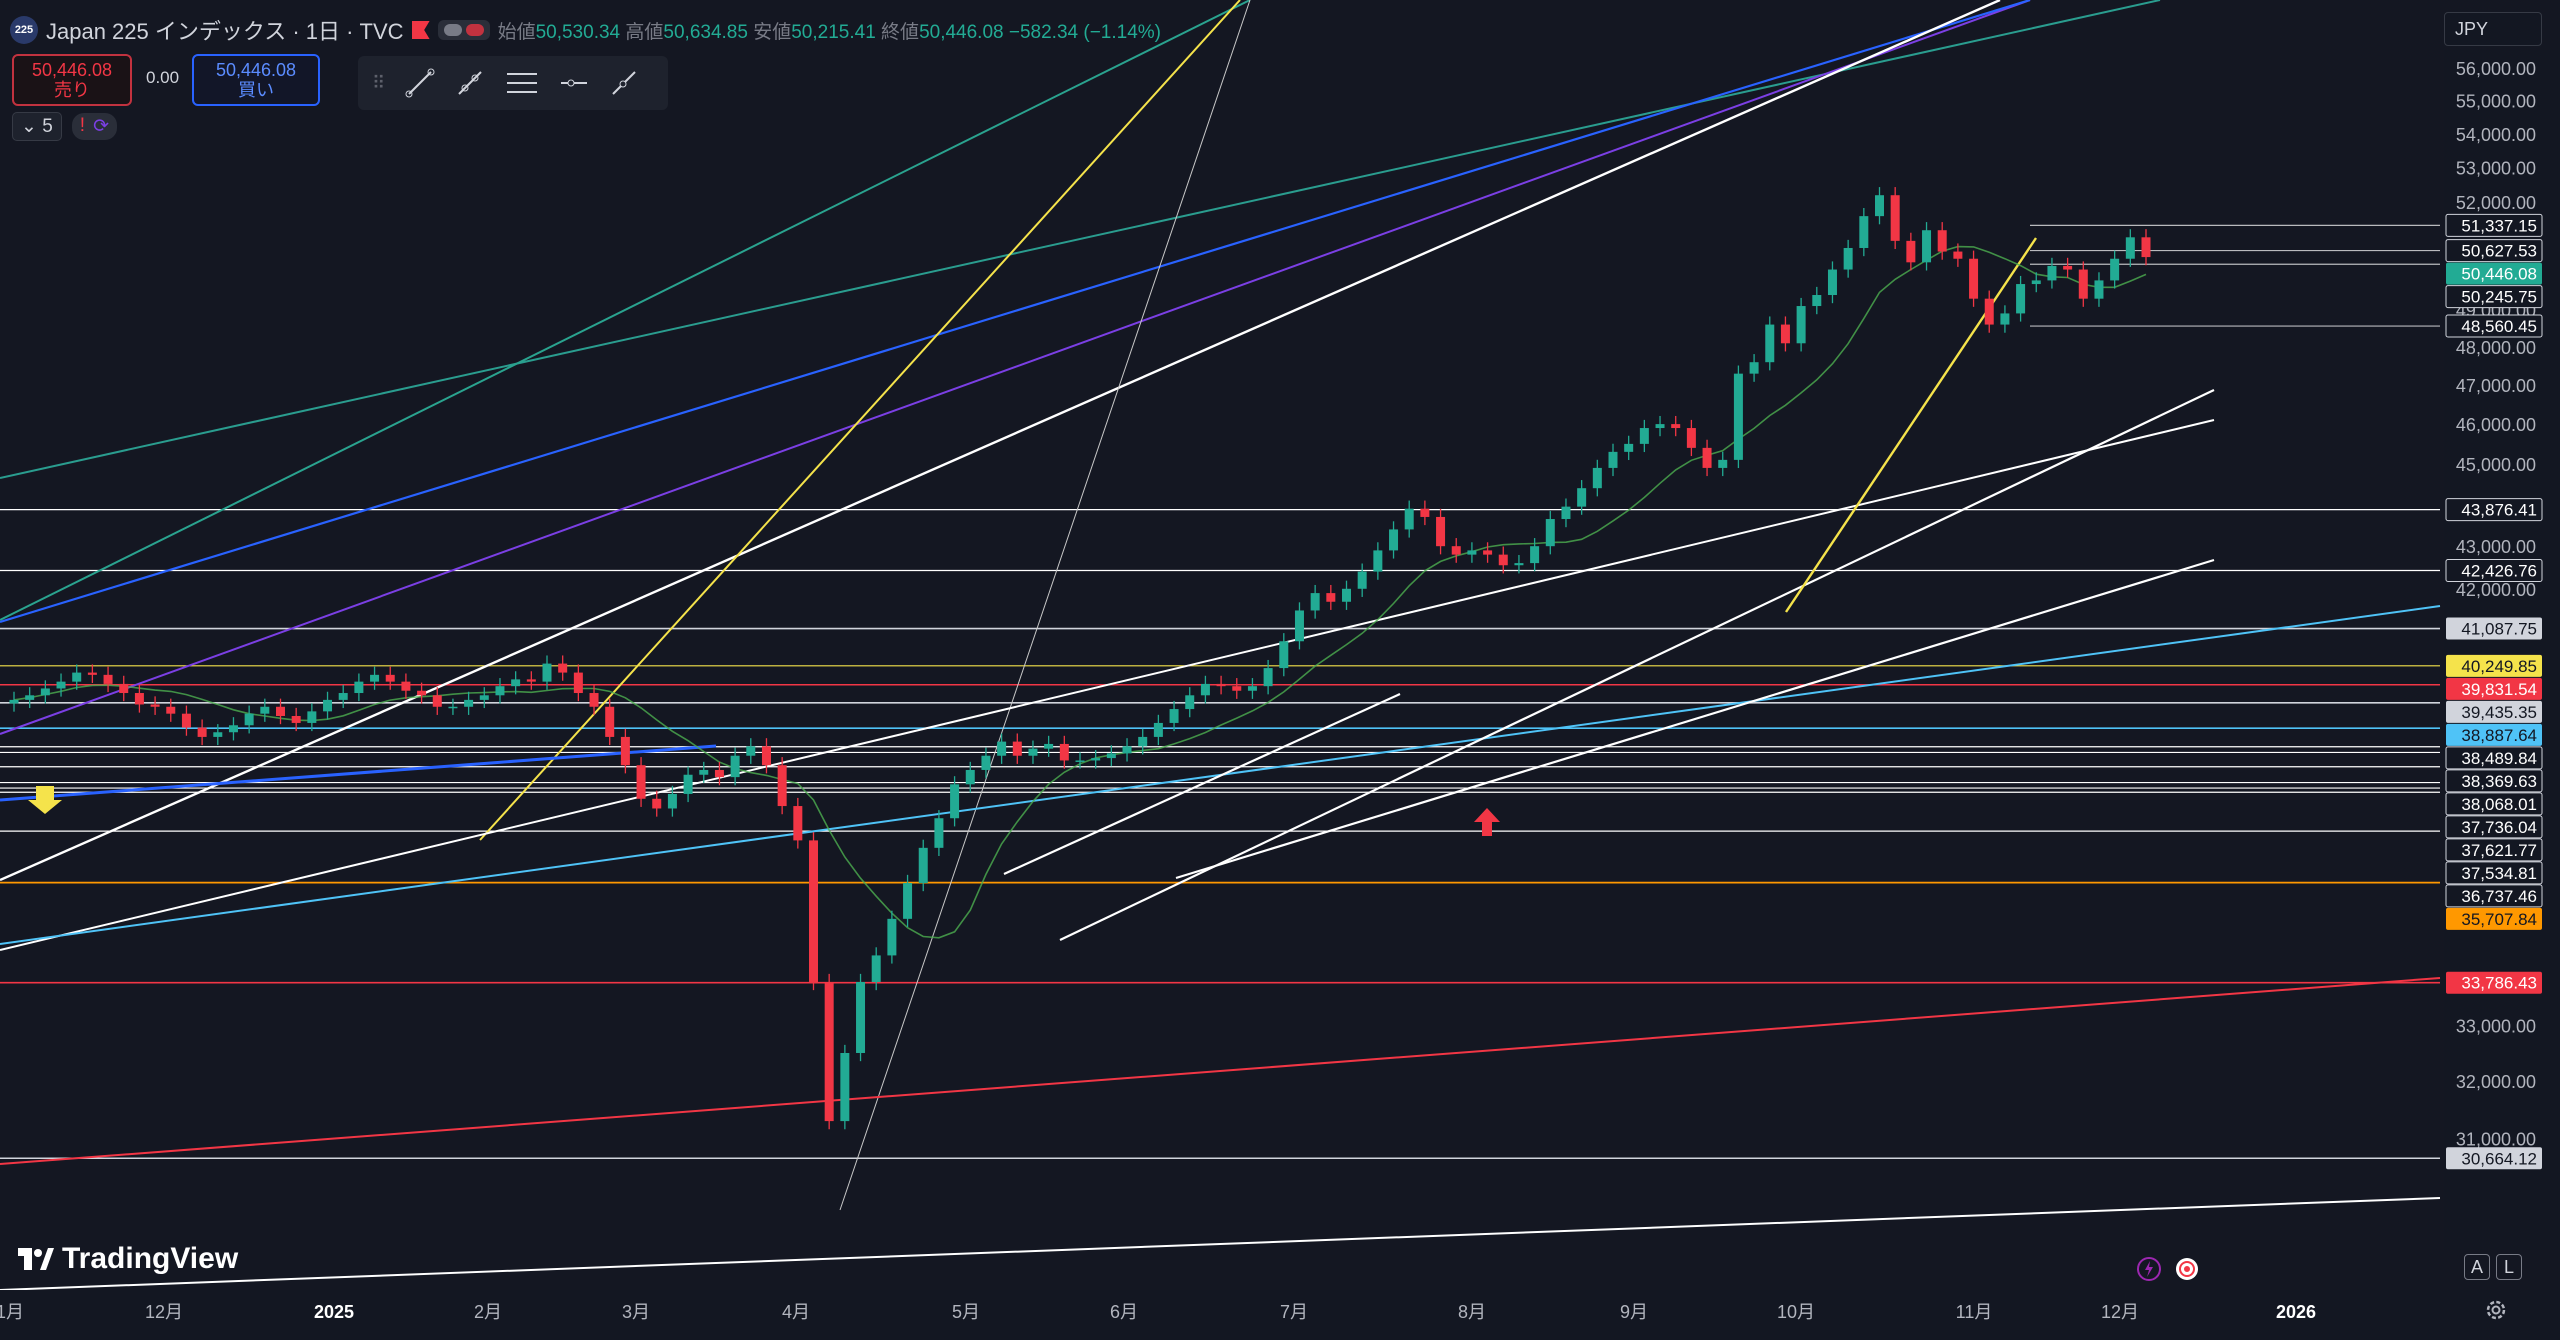 This screenshot has height=1340, width=2560. I want to click on visibility-toggle, so click(463, 30).